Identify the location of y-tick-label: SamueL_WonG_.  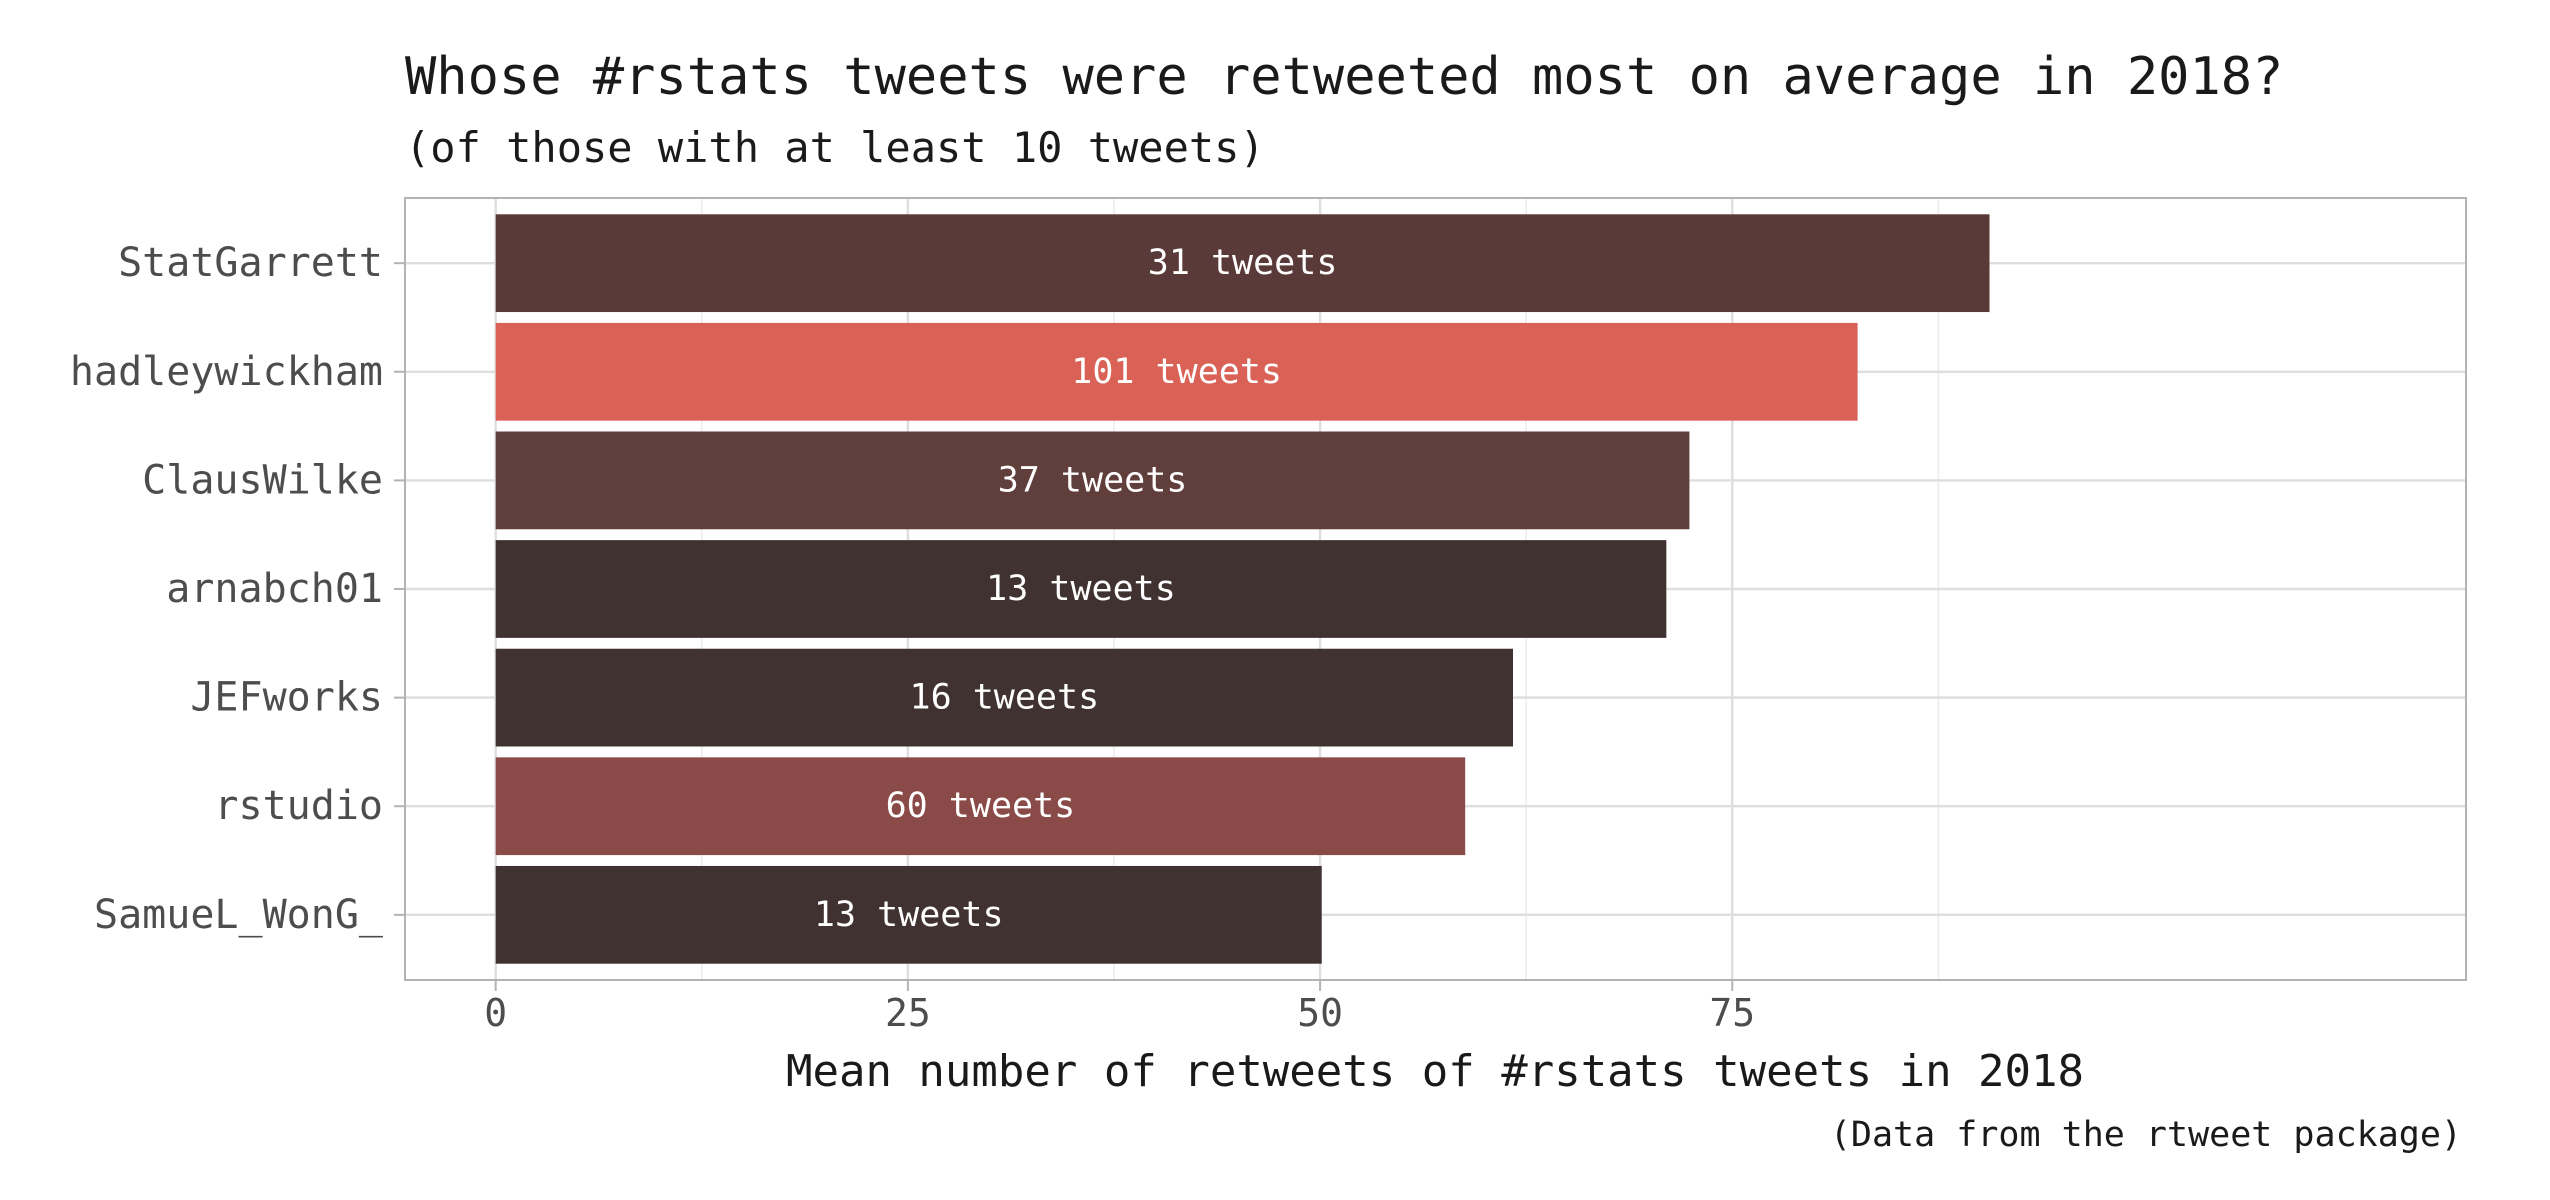
(239, 915).